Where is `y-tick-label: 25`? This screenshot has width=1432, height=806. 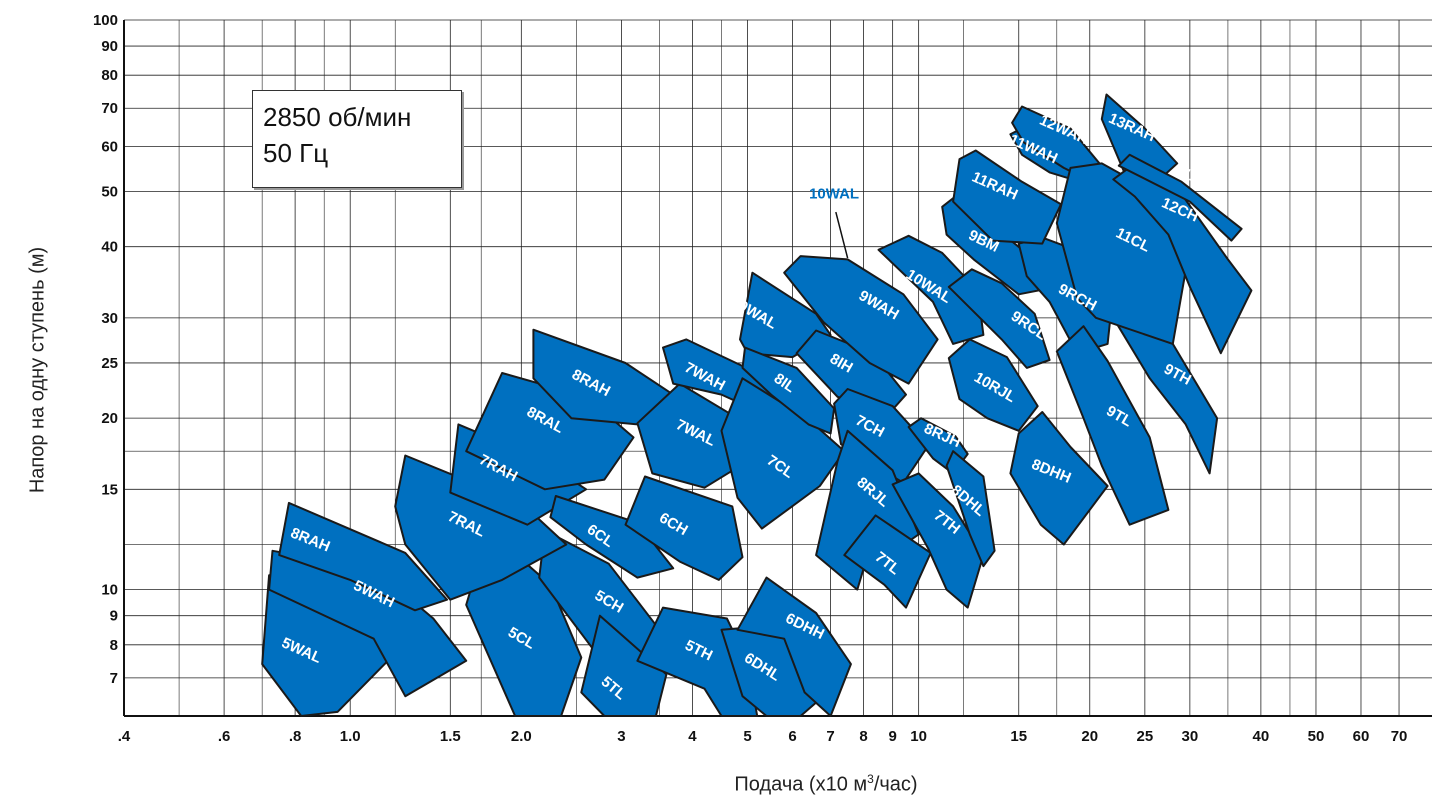
y-tick-label: 25 is located at coordinates (109, 363).